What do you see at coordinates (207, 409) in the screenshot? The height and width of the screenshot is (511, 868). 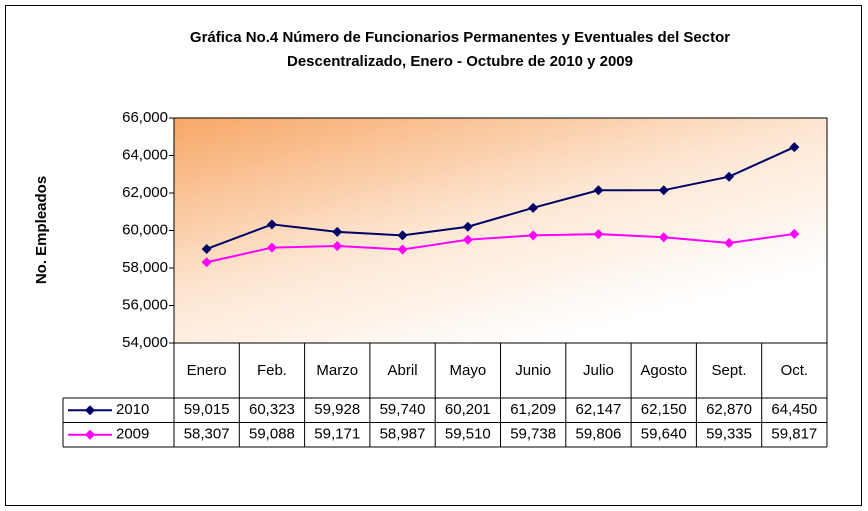 I see `table-value: 59,015` at bounding box center [207, 409].